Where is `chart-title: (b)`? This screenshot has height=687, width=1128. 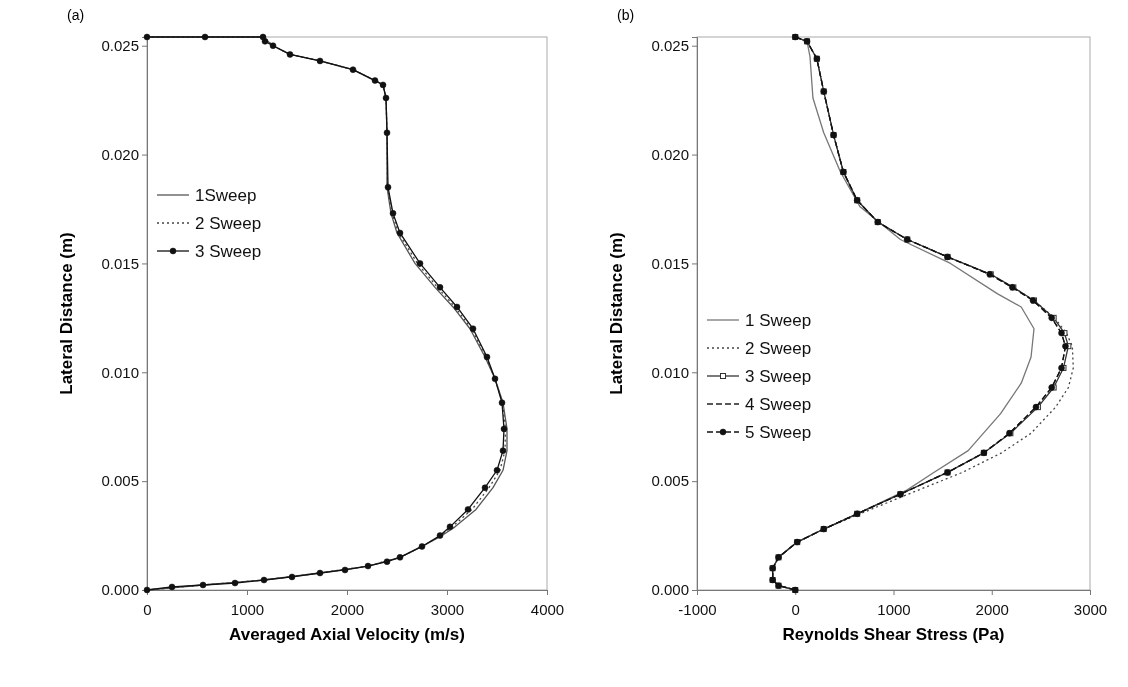
chart-title: (b) is located at coordinates (626, 15).